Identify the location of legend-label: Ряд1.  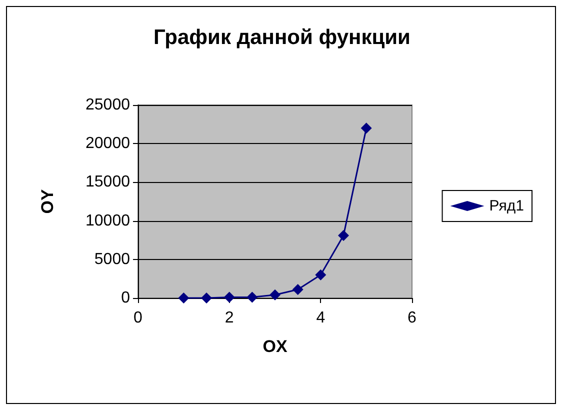
(506, 206).